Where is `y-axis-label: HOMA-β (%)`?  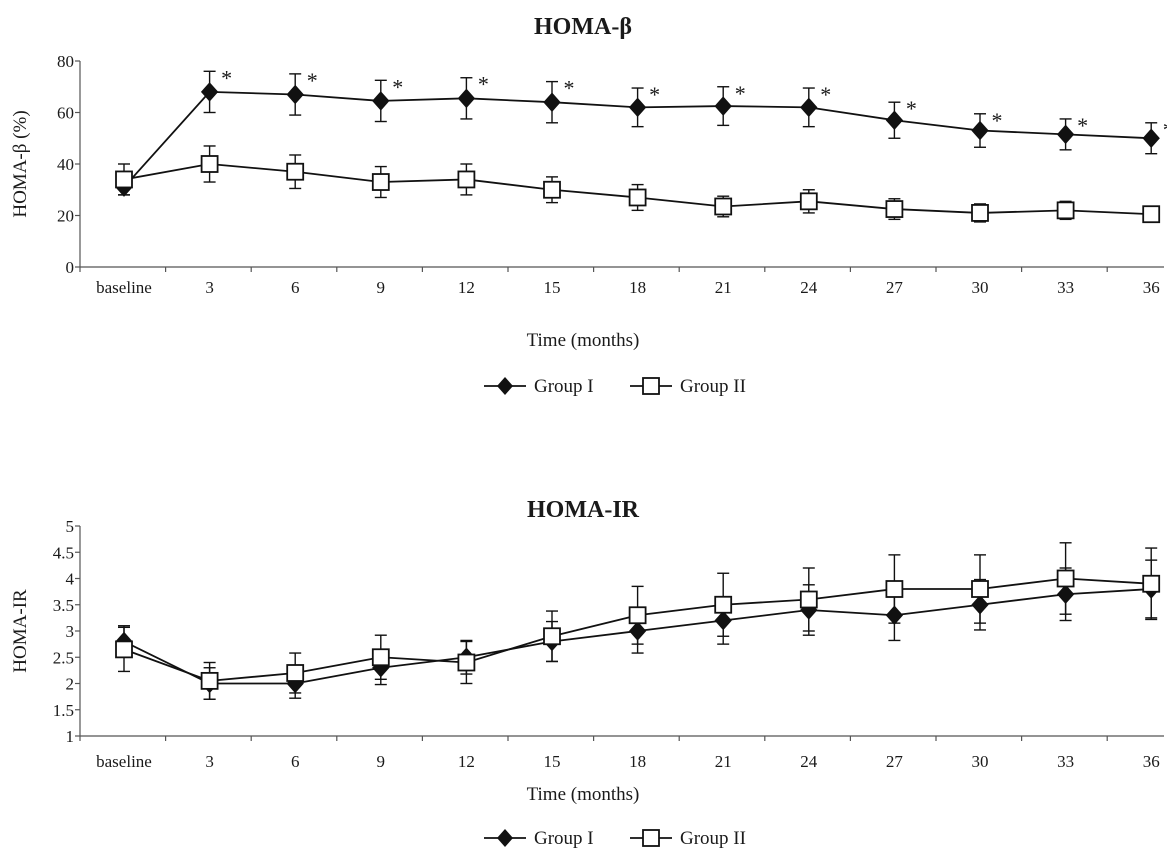 y-axis-label: HOMA-β (%) is located at coordinates (20, 163).